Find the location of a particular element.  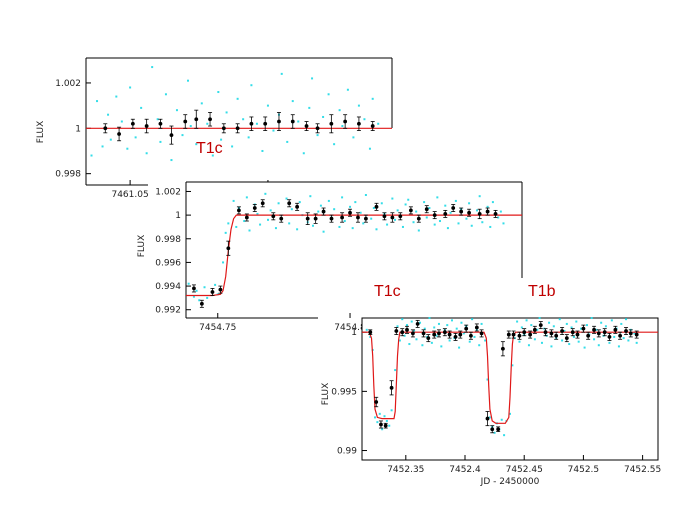

panel-bottom-ytick-label: 0.99 is located at coordinates (347, 452).